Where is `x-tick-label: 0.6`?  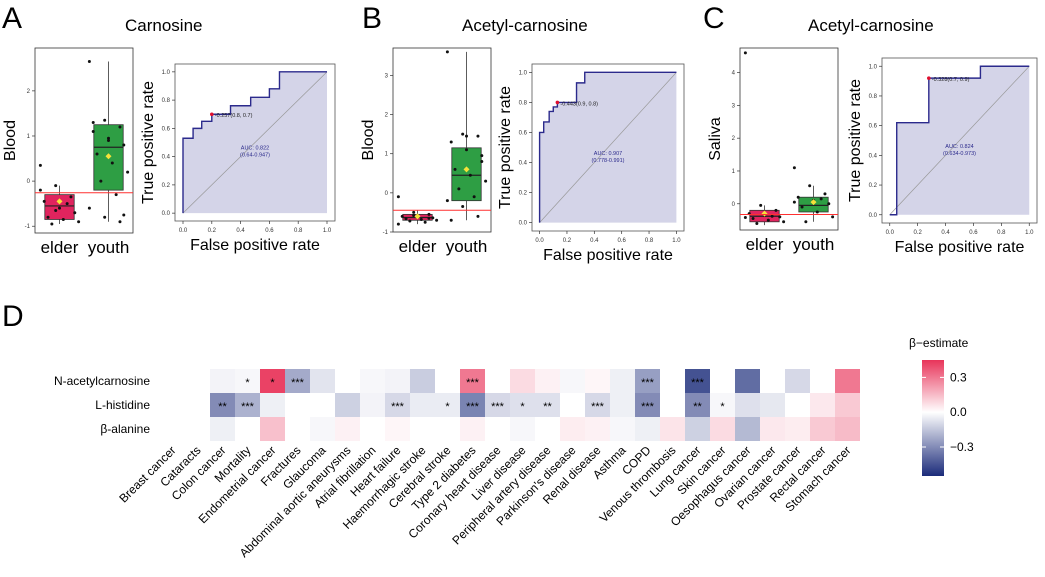
x-tick-label: 0.6 is located at coordinates (622, 241).